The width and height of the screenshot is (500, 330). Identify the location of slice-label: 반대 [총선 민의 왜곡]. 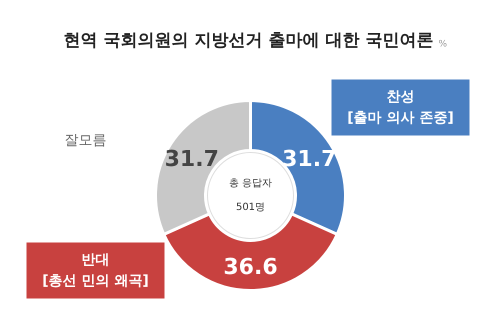
(95, 270).